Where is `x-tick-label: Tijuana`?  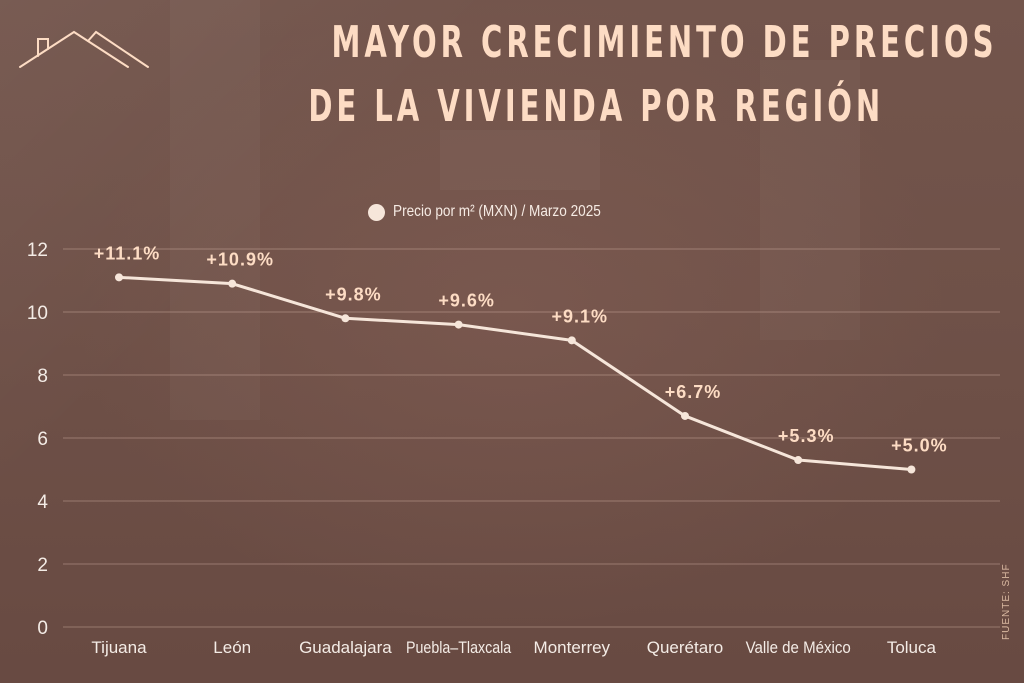 x-tick-label: Tijuana is located at coordinates (119, 647).